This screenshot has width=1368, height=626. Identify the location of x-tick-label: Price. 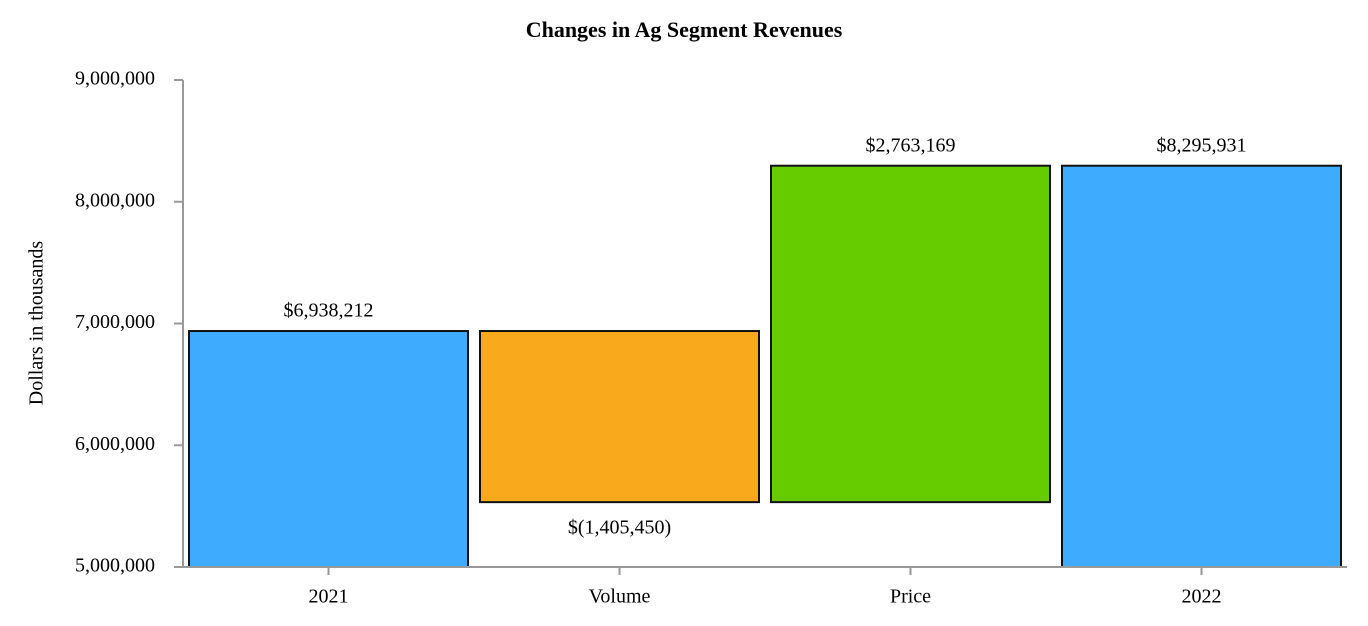
(910, 597).